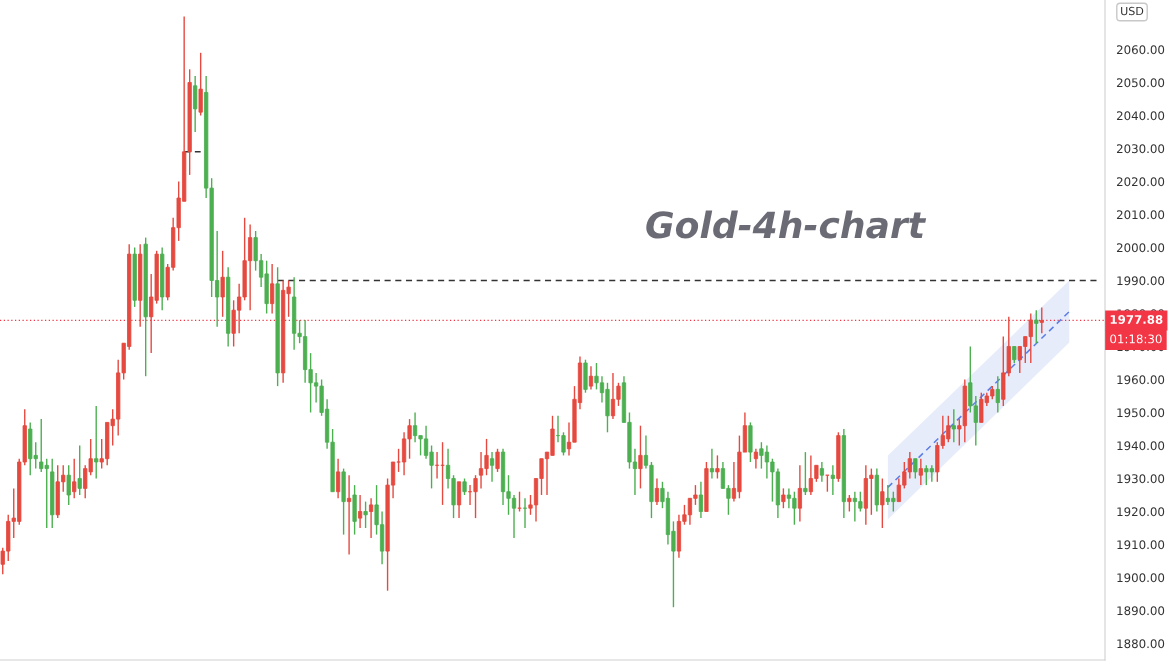 The width and height of the screenshot is (1168, 665). I want to click on text: Gold-4h-chart, so click(786, 224).